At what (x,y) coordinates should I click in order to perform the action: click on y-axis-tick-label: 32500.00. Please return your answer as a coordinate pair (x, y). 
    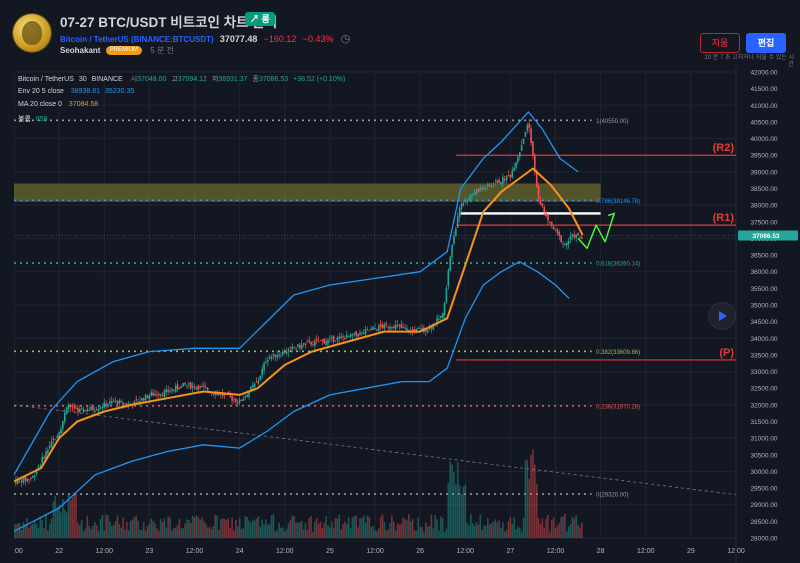
    Looking at the image, I should click on (763, 389).